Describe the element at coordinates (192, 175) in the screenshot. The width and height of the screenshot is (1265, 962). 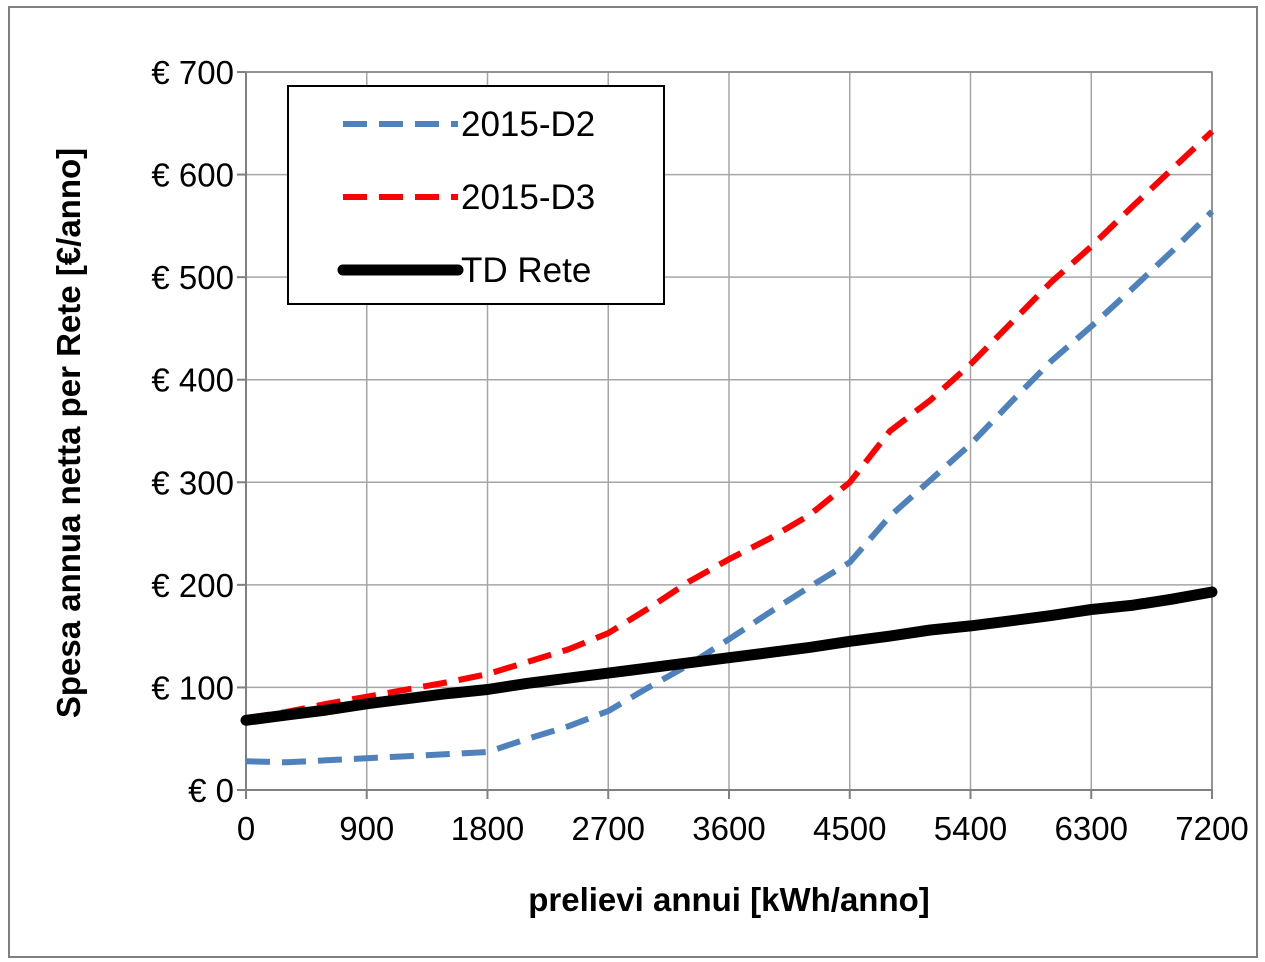
I see `y-tick-label: € 600` at that location.